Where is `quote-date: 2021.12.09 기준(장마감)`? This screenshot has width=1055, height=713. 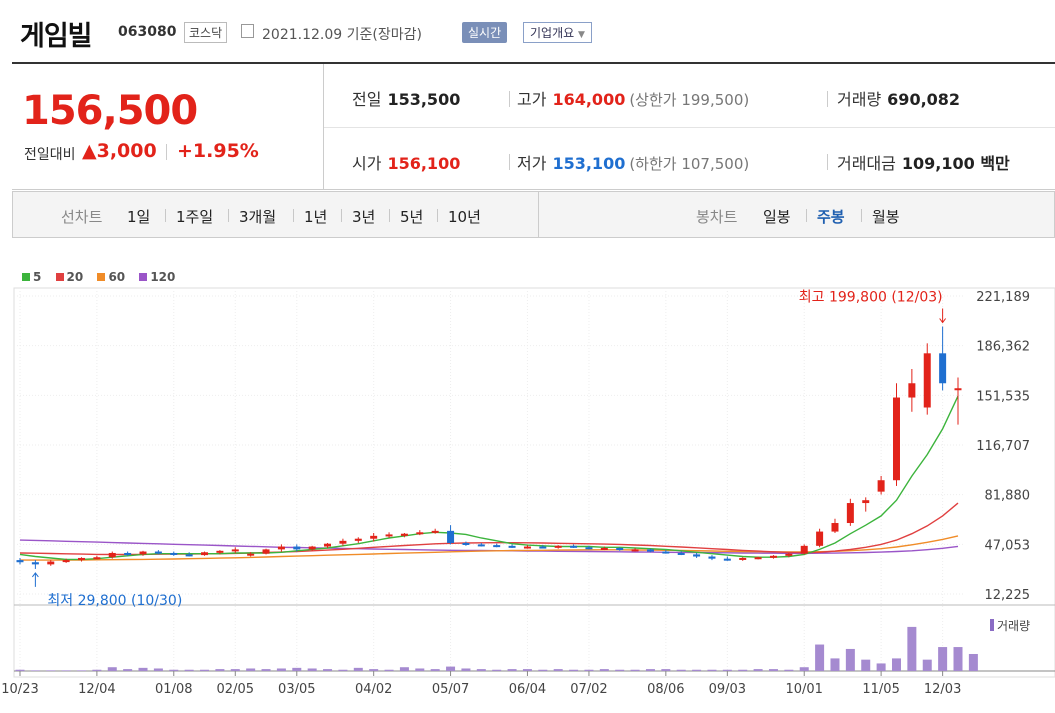 quote-date: 2021.12.09 기준(장마감) is located at coordinates (342, 35).